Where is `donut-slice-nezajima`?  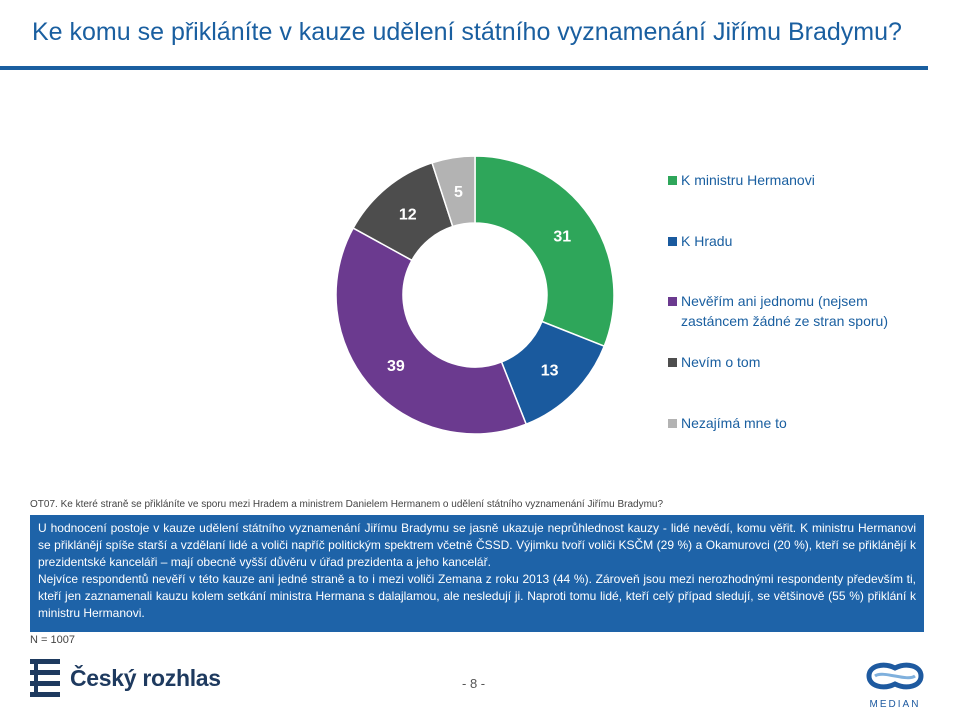 donut-slice-nezajima is located at coordinates (453, 191).